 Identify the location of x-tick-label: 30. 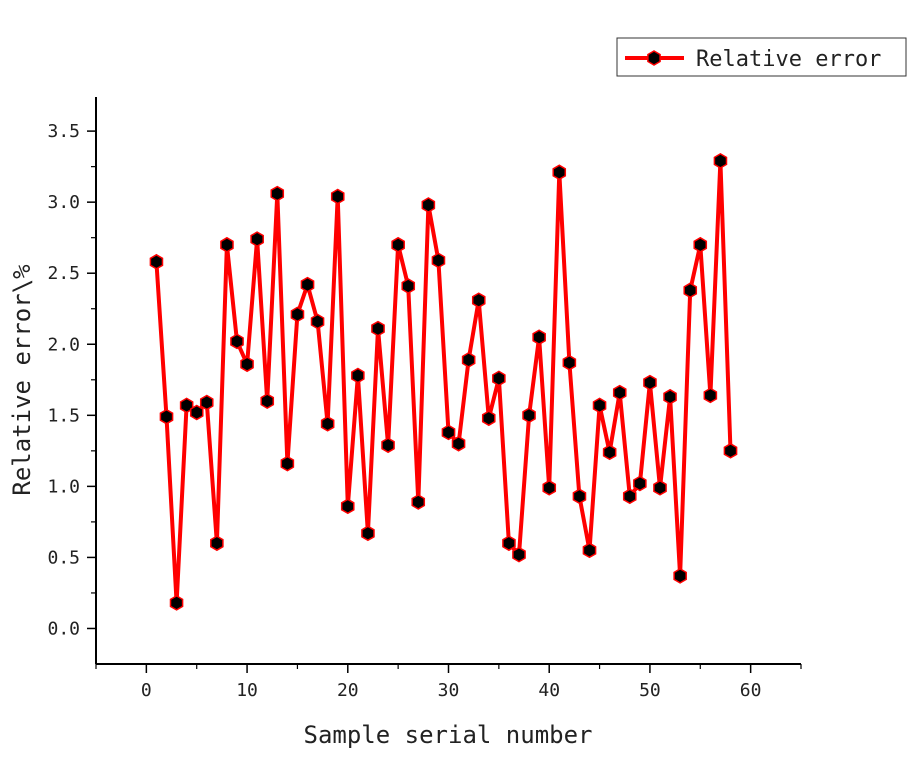
(449, 690).